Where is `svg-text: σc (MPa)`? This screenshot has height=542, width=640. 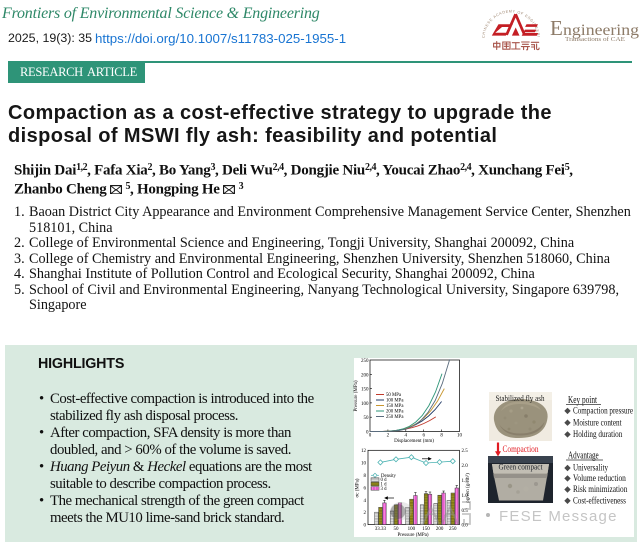
svg-text: σc (MPa) is located at coordinates (358, 487).